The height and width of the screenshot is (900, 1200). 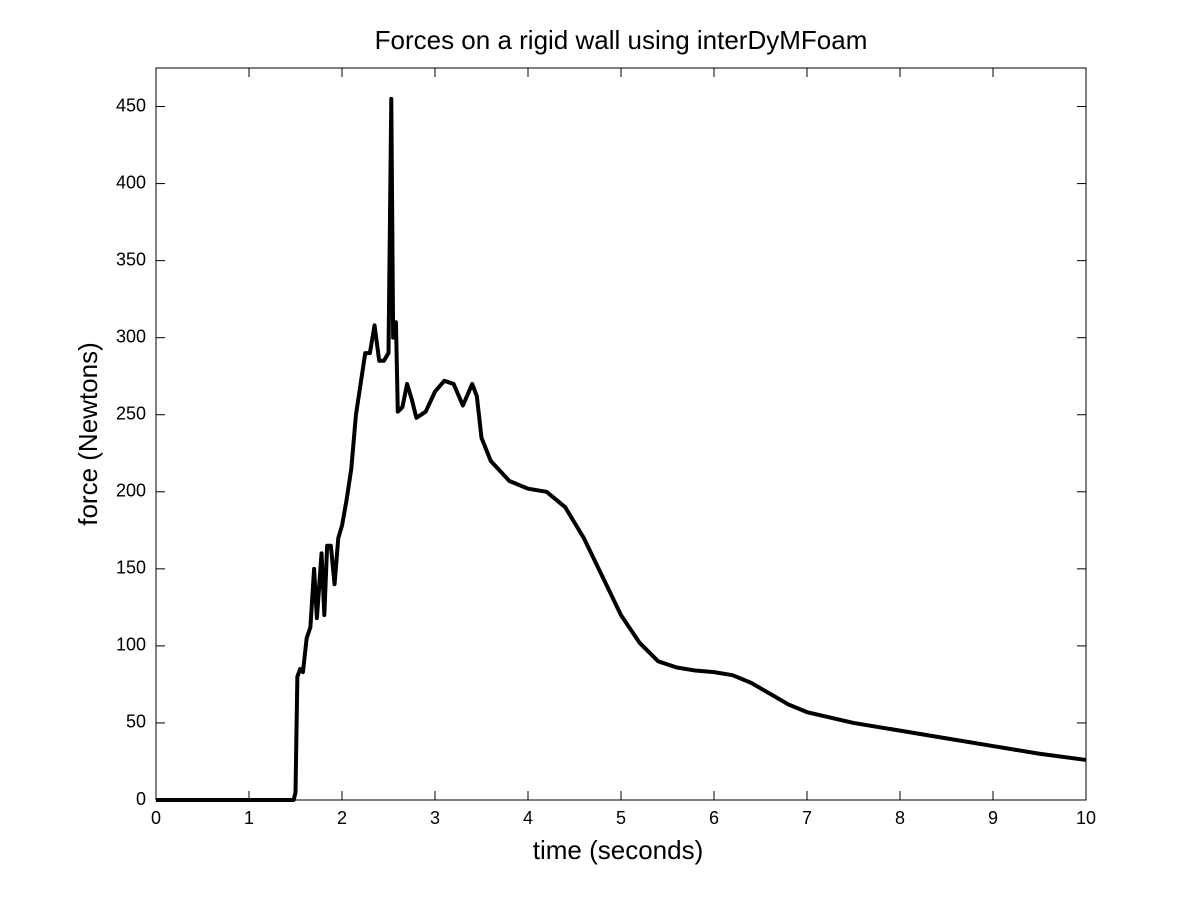 What do you see at coordinates (131, 413) in the screenshot?
I see `y-tick-label: 250` at bounding box center [131, 413].